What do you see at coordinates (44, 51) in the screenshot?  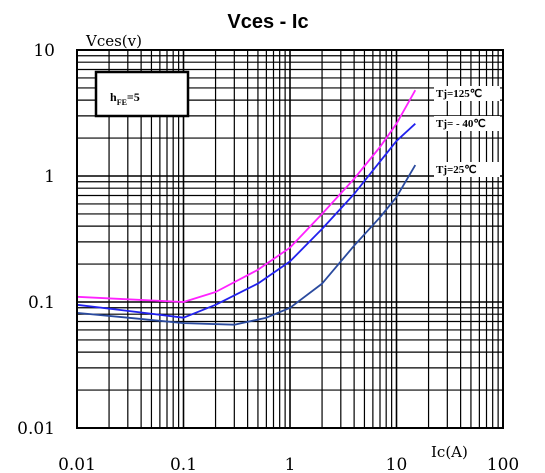 I see `y-tick-label: 10` at bounding box center [44, 51].